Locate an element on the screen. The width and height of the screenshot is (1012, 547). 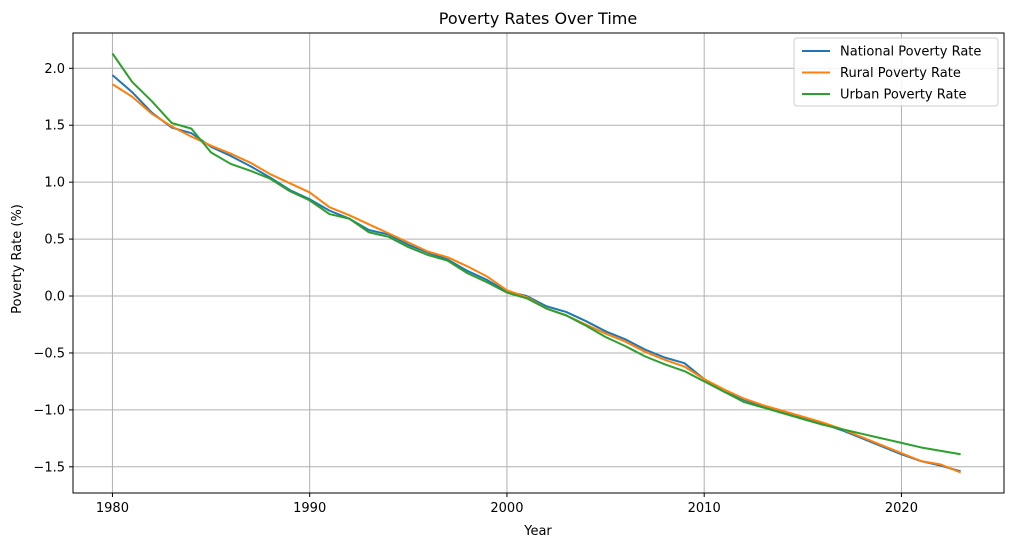
x-tick-label: 2020 is located at coordinates (901, 508).